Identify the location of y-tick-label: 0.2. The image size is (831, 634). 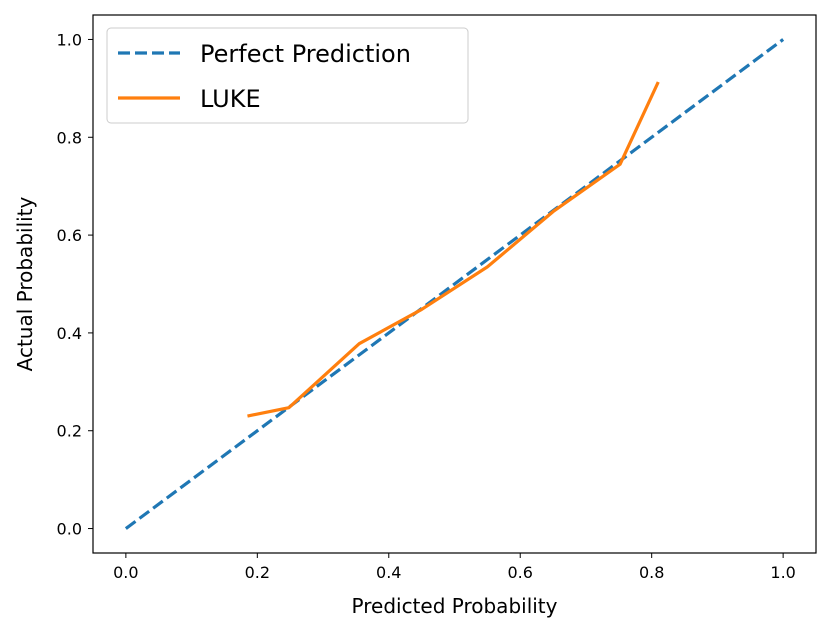
(69, 431).